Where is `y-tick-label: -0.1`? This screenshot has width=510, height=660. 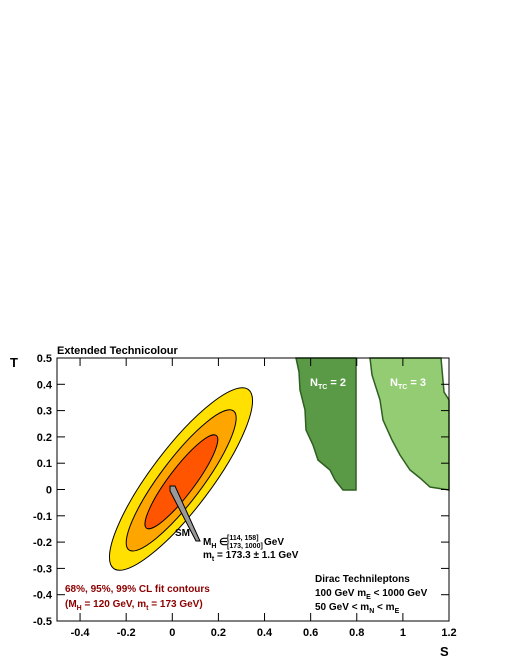
y-tick-label: -0.1 is located at coordinates (42, 517).